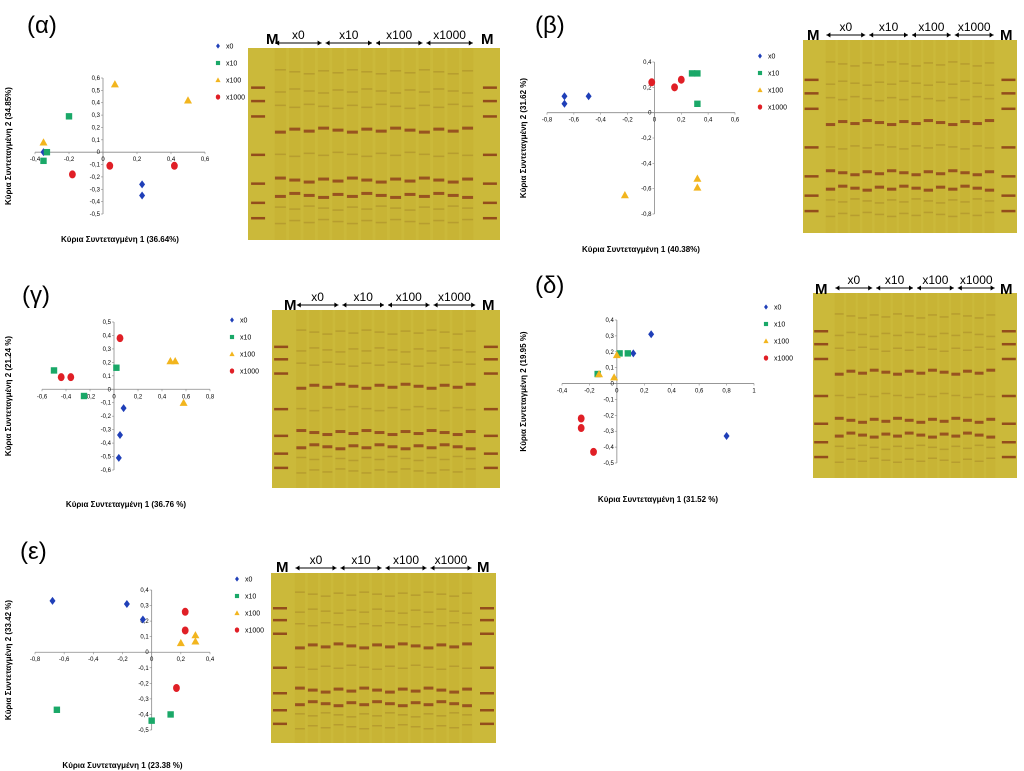 The height and width of the screenshot is (771, 1024). What do you see at coordinates (628, 353) in the screenshot?
I see `data-point-x10` at bounding box center [628, 353].